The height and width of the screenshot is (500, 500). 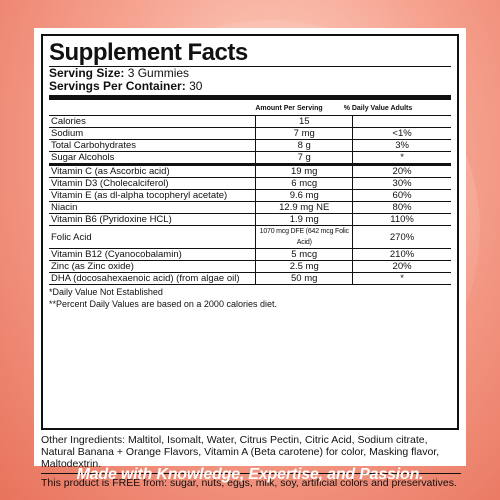 I want to click on nutrient-name: Calories, so click(x=152, y=121).